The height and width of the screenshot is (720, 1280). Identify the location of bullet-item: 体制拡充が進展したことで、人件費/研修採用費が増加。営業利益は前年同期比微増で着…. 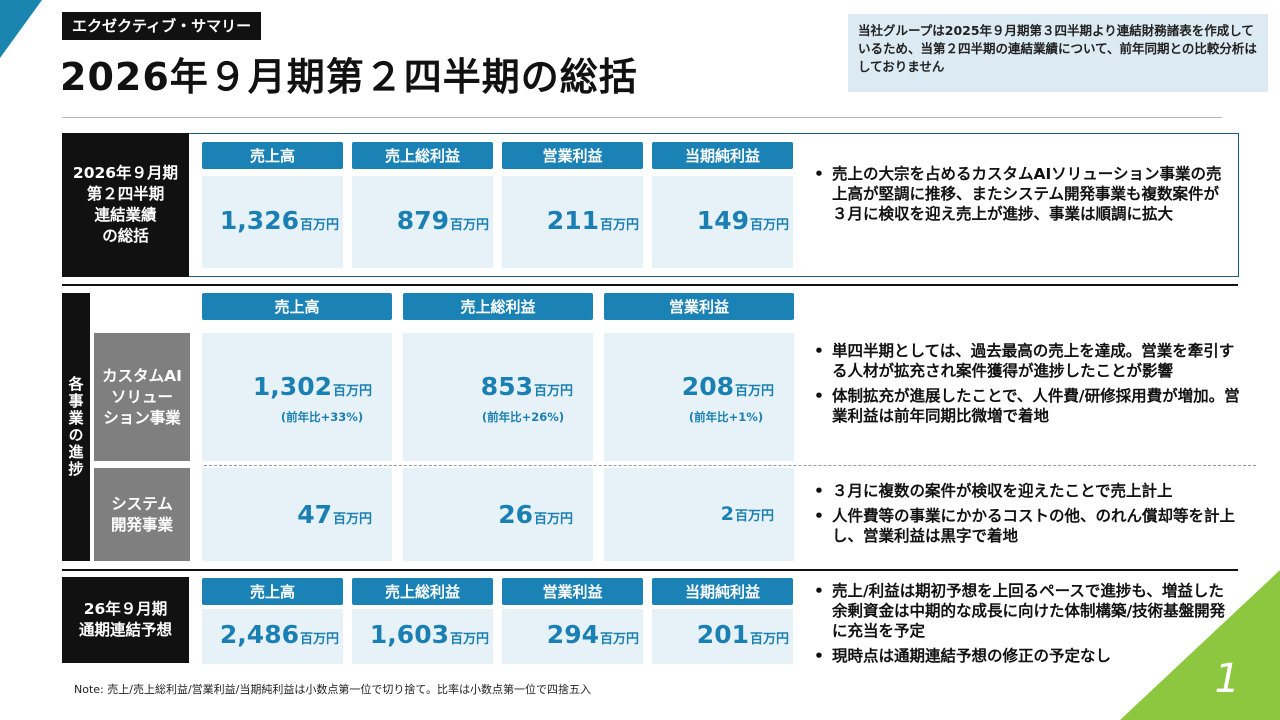
(1028, 406).